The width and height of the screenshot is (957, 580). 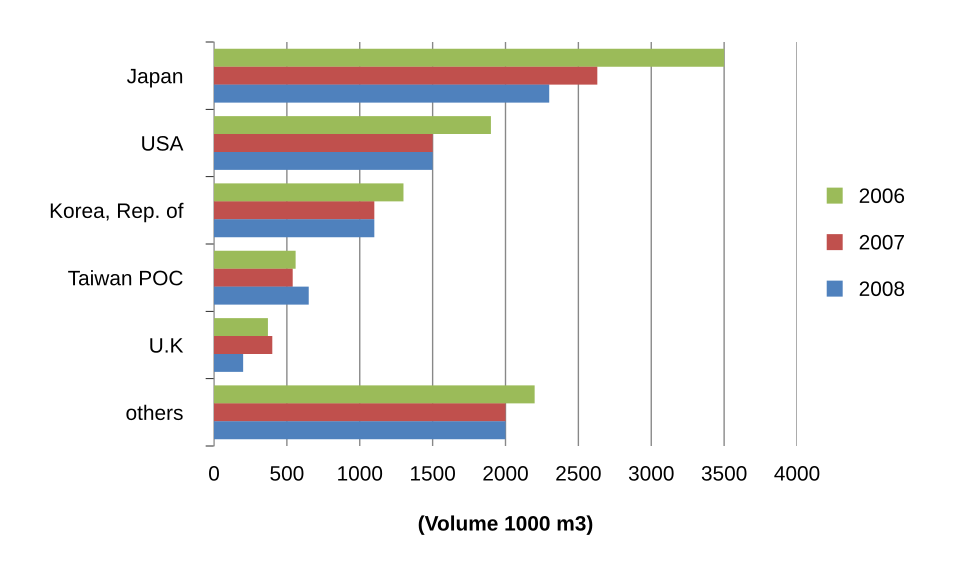 I want to click on legend-label: 2008, so click(x=882, y=288).